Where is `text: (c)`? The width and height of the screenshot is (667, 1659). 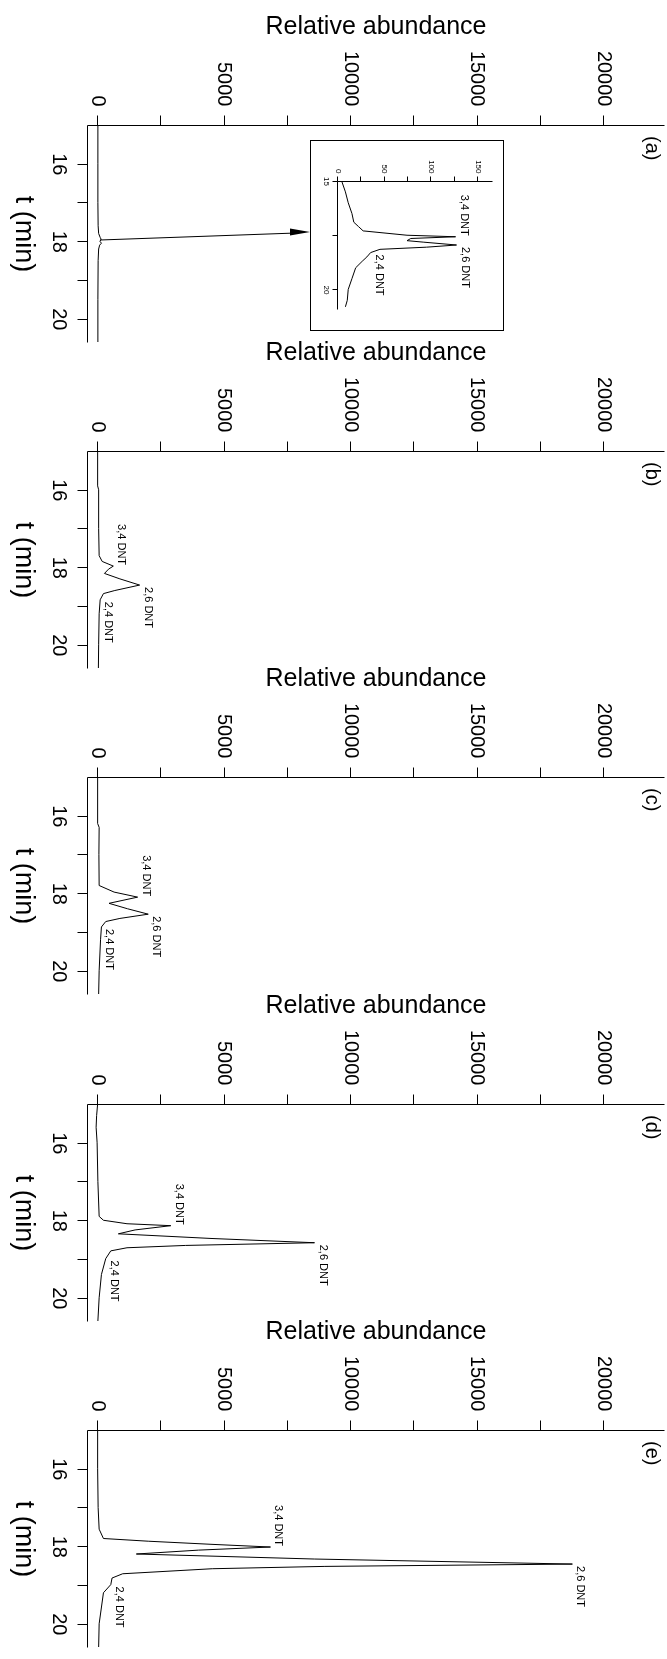
text: (c) is located at coordinates (653, 800).